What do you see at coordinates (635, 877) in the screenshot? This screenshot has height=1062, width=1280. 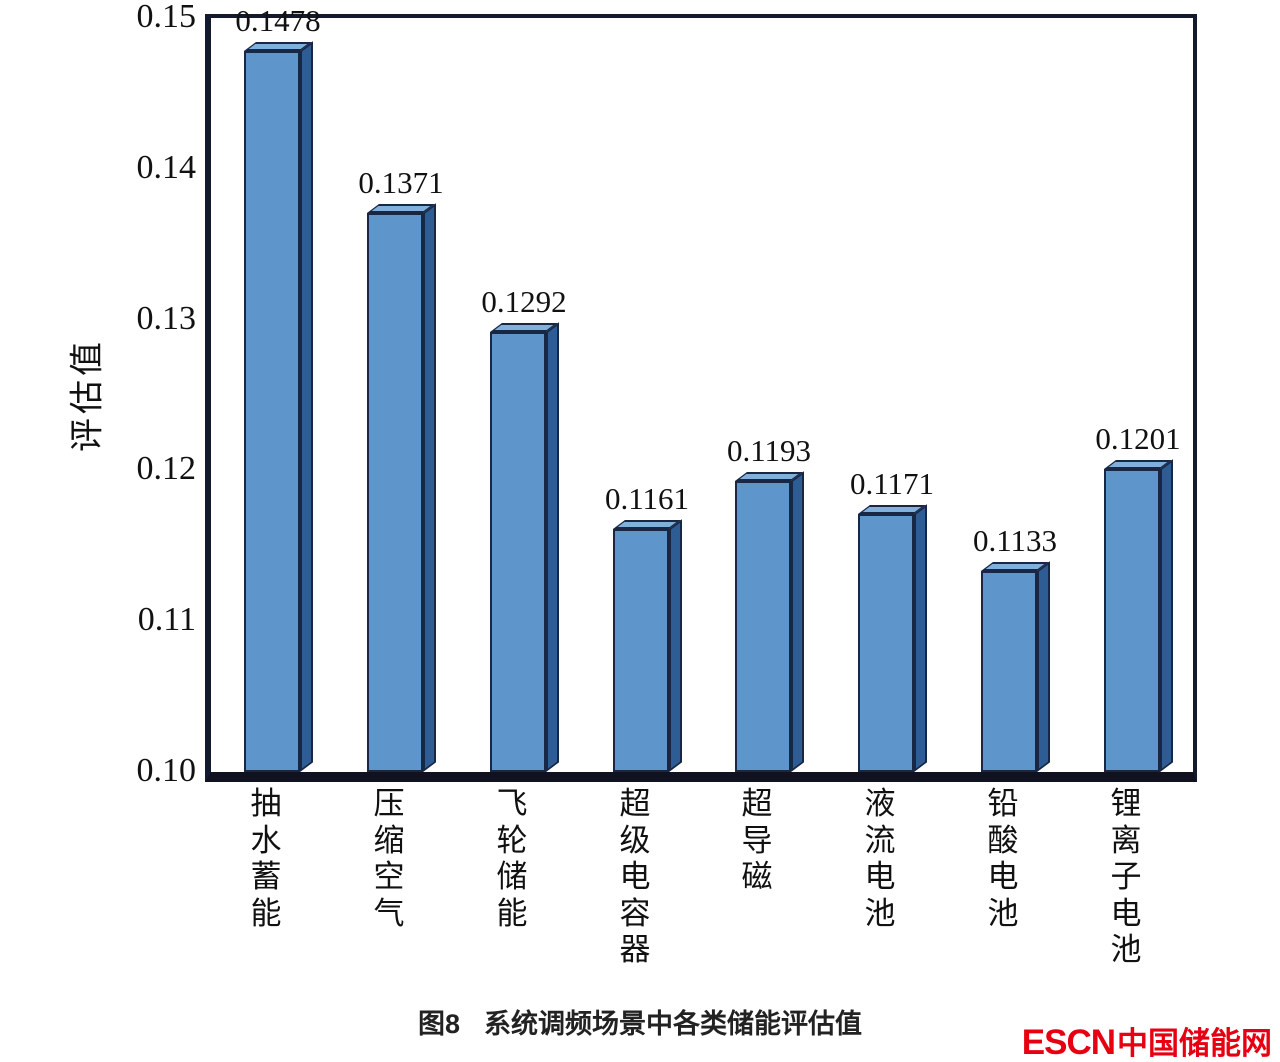 I see `category-label-超级电容器: 超级电容器` at bounding box center [635, 877].